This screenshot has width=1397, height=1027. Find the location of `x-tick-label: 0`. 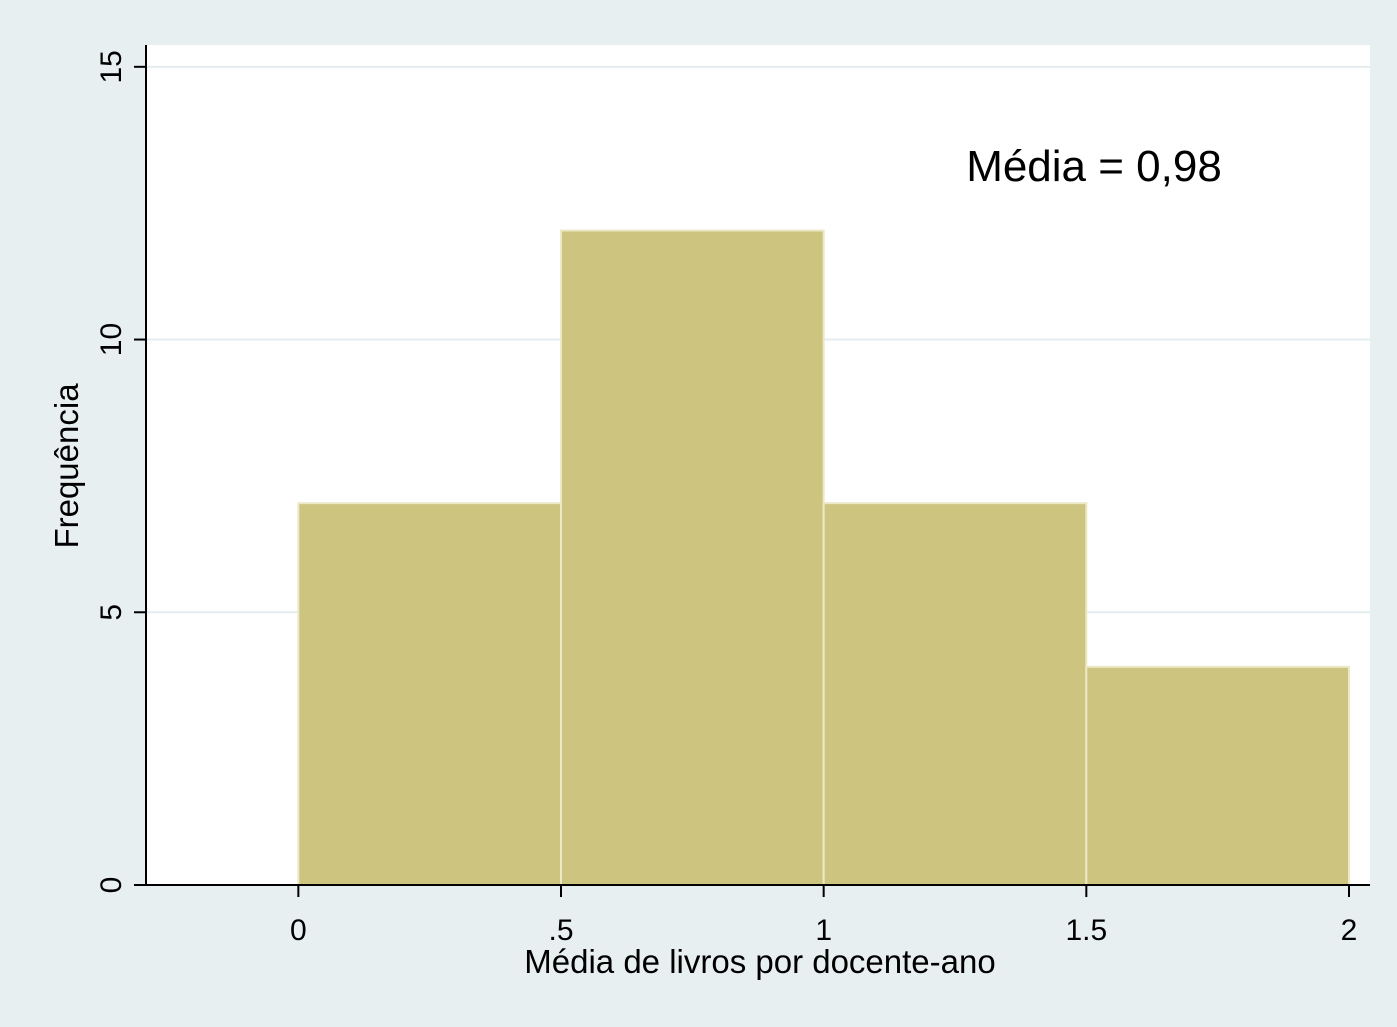

x-tick-label: 0 is located at coordinates (298, 930).